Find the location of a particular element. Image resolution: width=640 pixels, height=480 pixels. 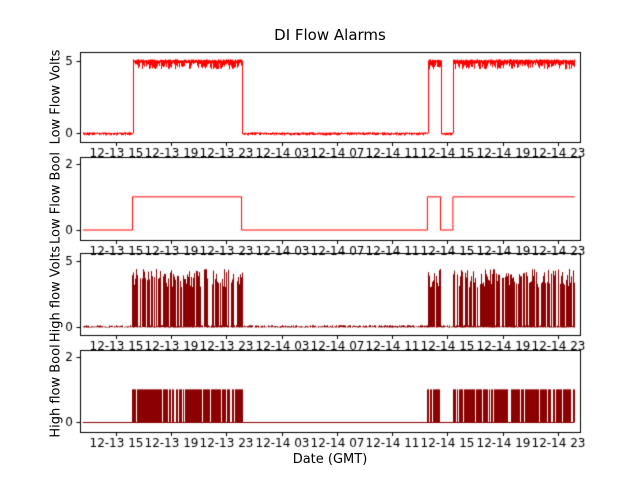

ylabel-high-flow-volts: High flow Volts is located at coordinates (56, 294).